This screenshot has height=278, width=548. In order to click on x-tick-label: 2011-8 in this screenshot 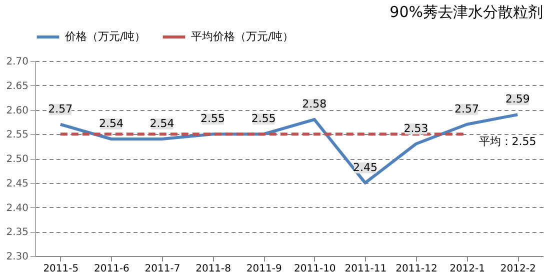, I will do `click(214, 269)`.